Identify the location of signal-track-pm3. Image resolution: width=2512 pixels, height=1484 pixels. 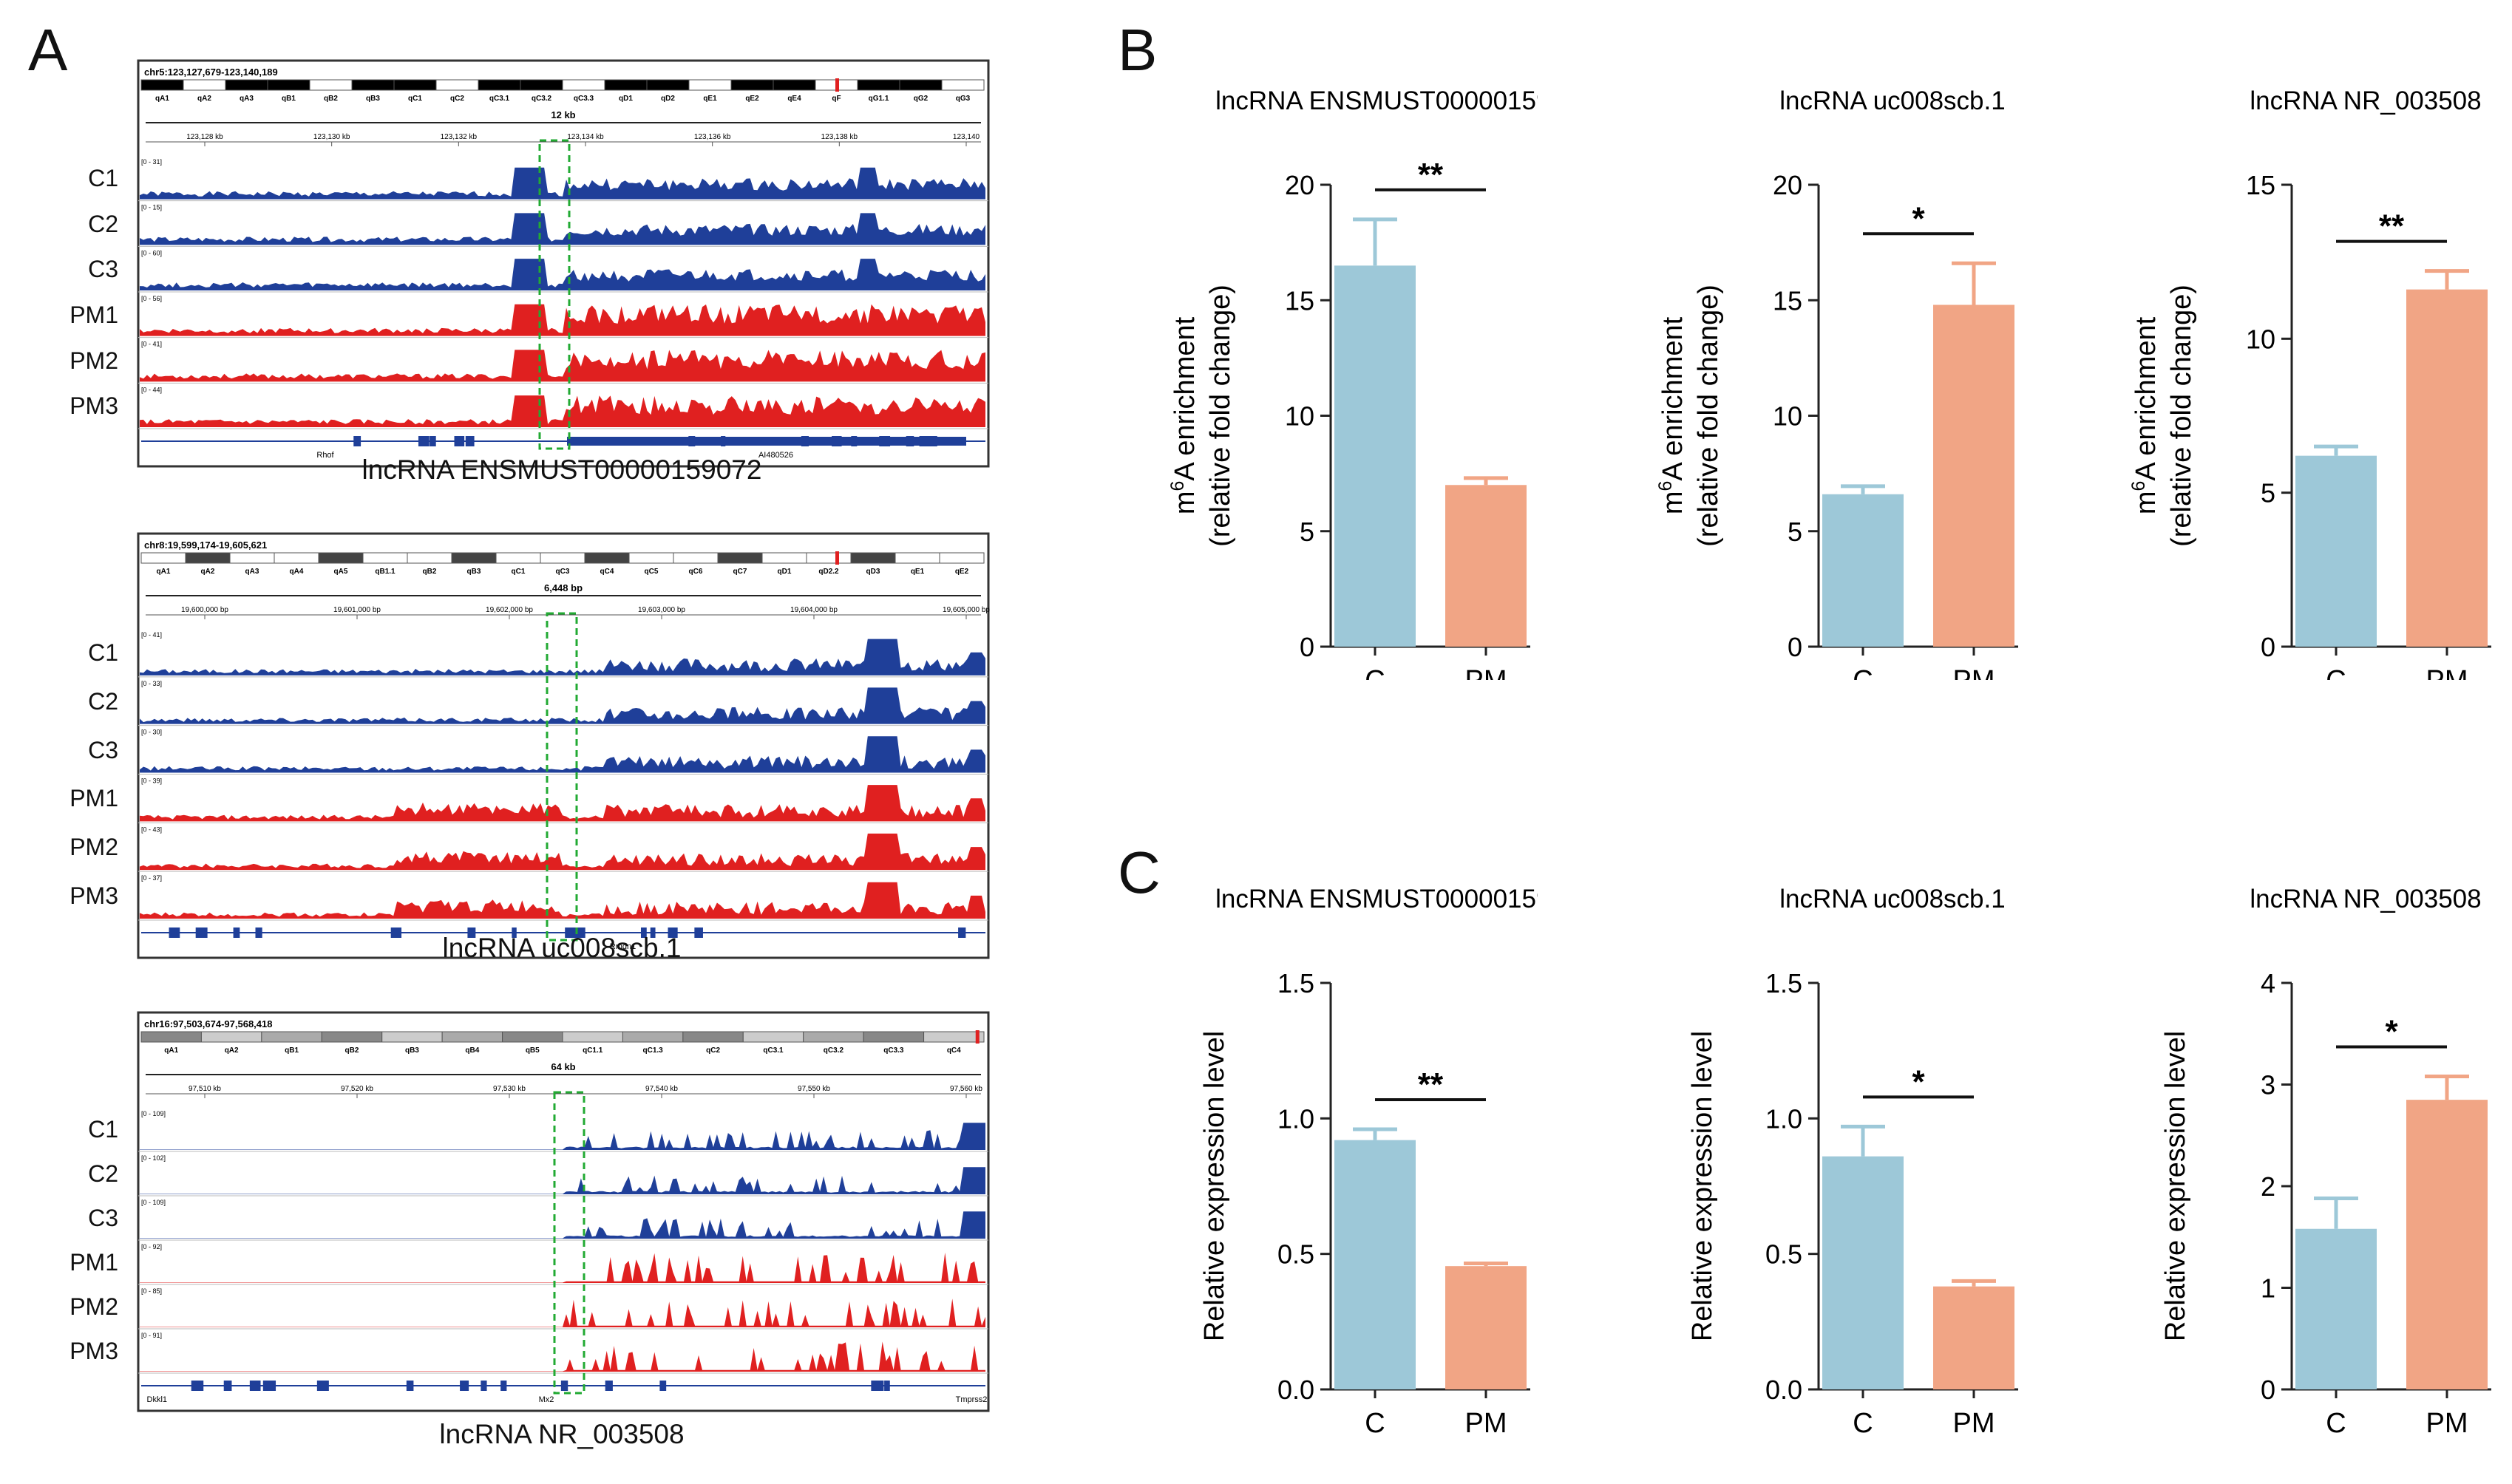
(562, 411).